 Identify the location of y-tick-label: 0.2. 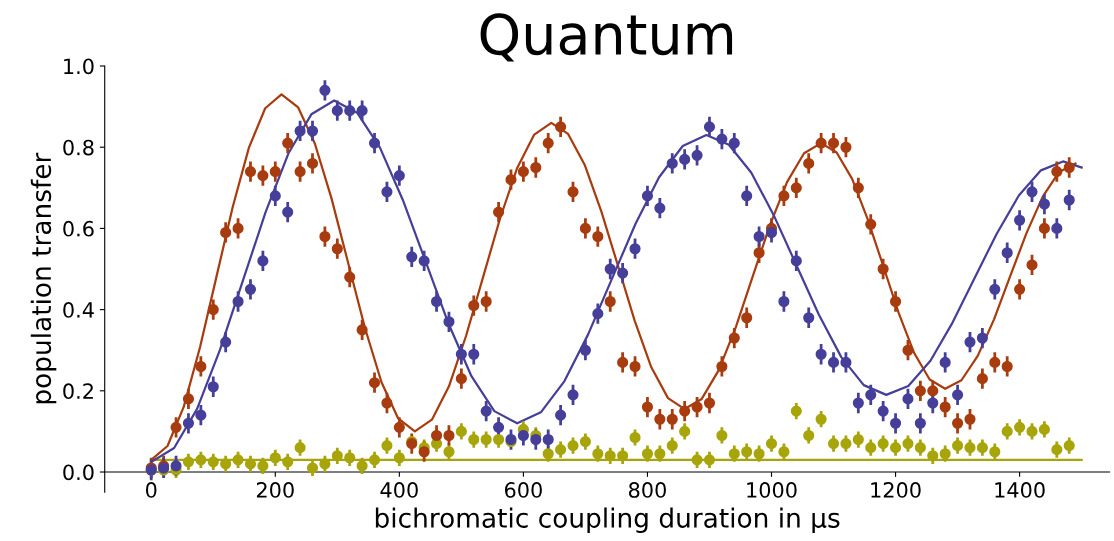
(78, 391).